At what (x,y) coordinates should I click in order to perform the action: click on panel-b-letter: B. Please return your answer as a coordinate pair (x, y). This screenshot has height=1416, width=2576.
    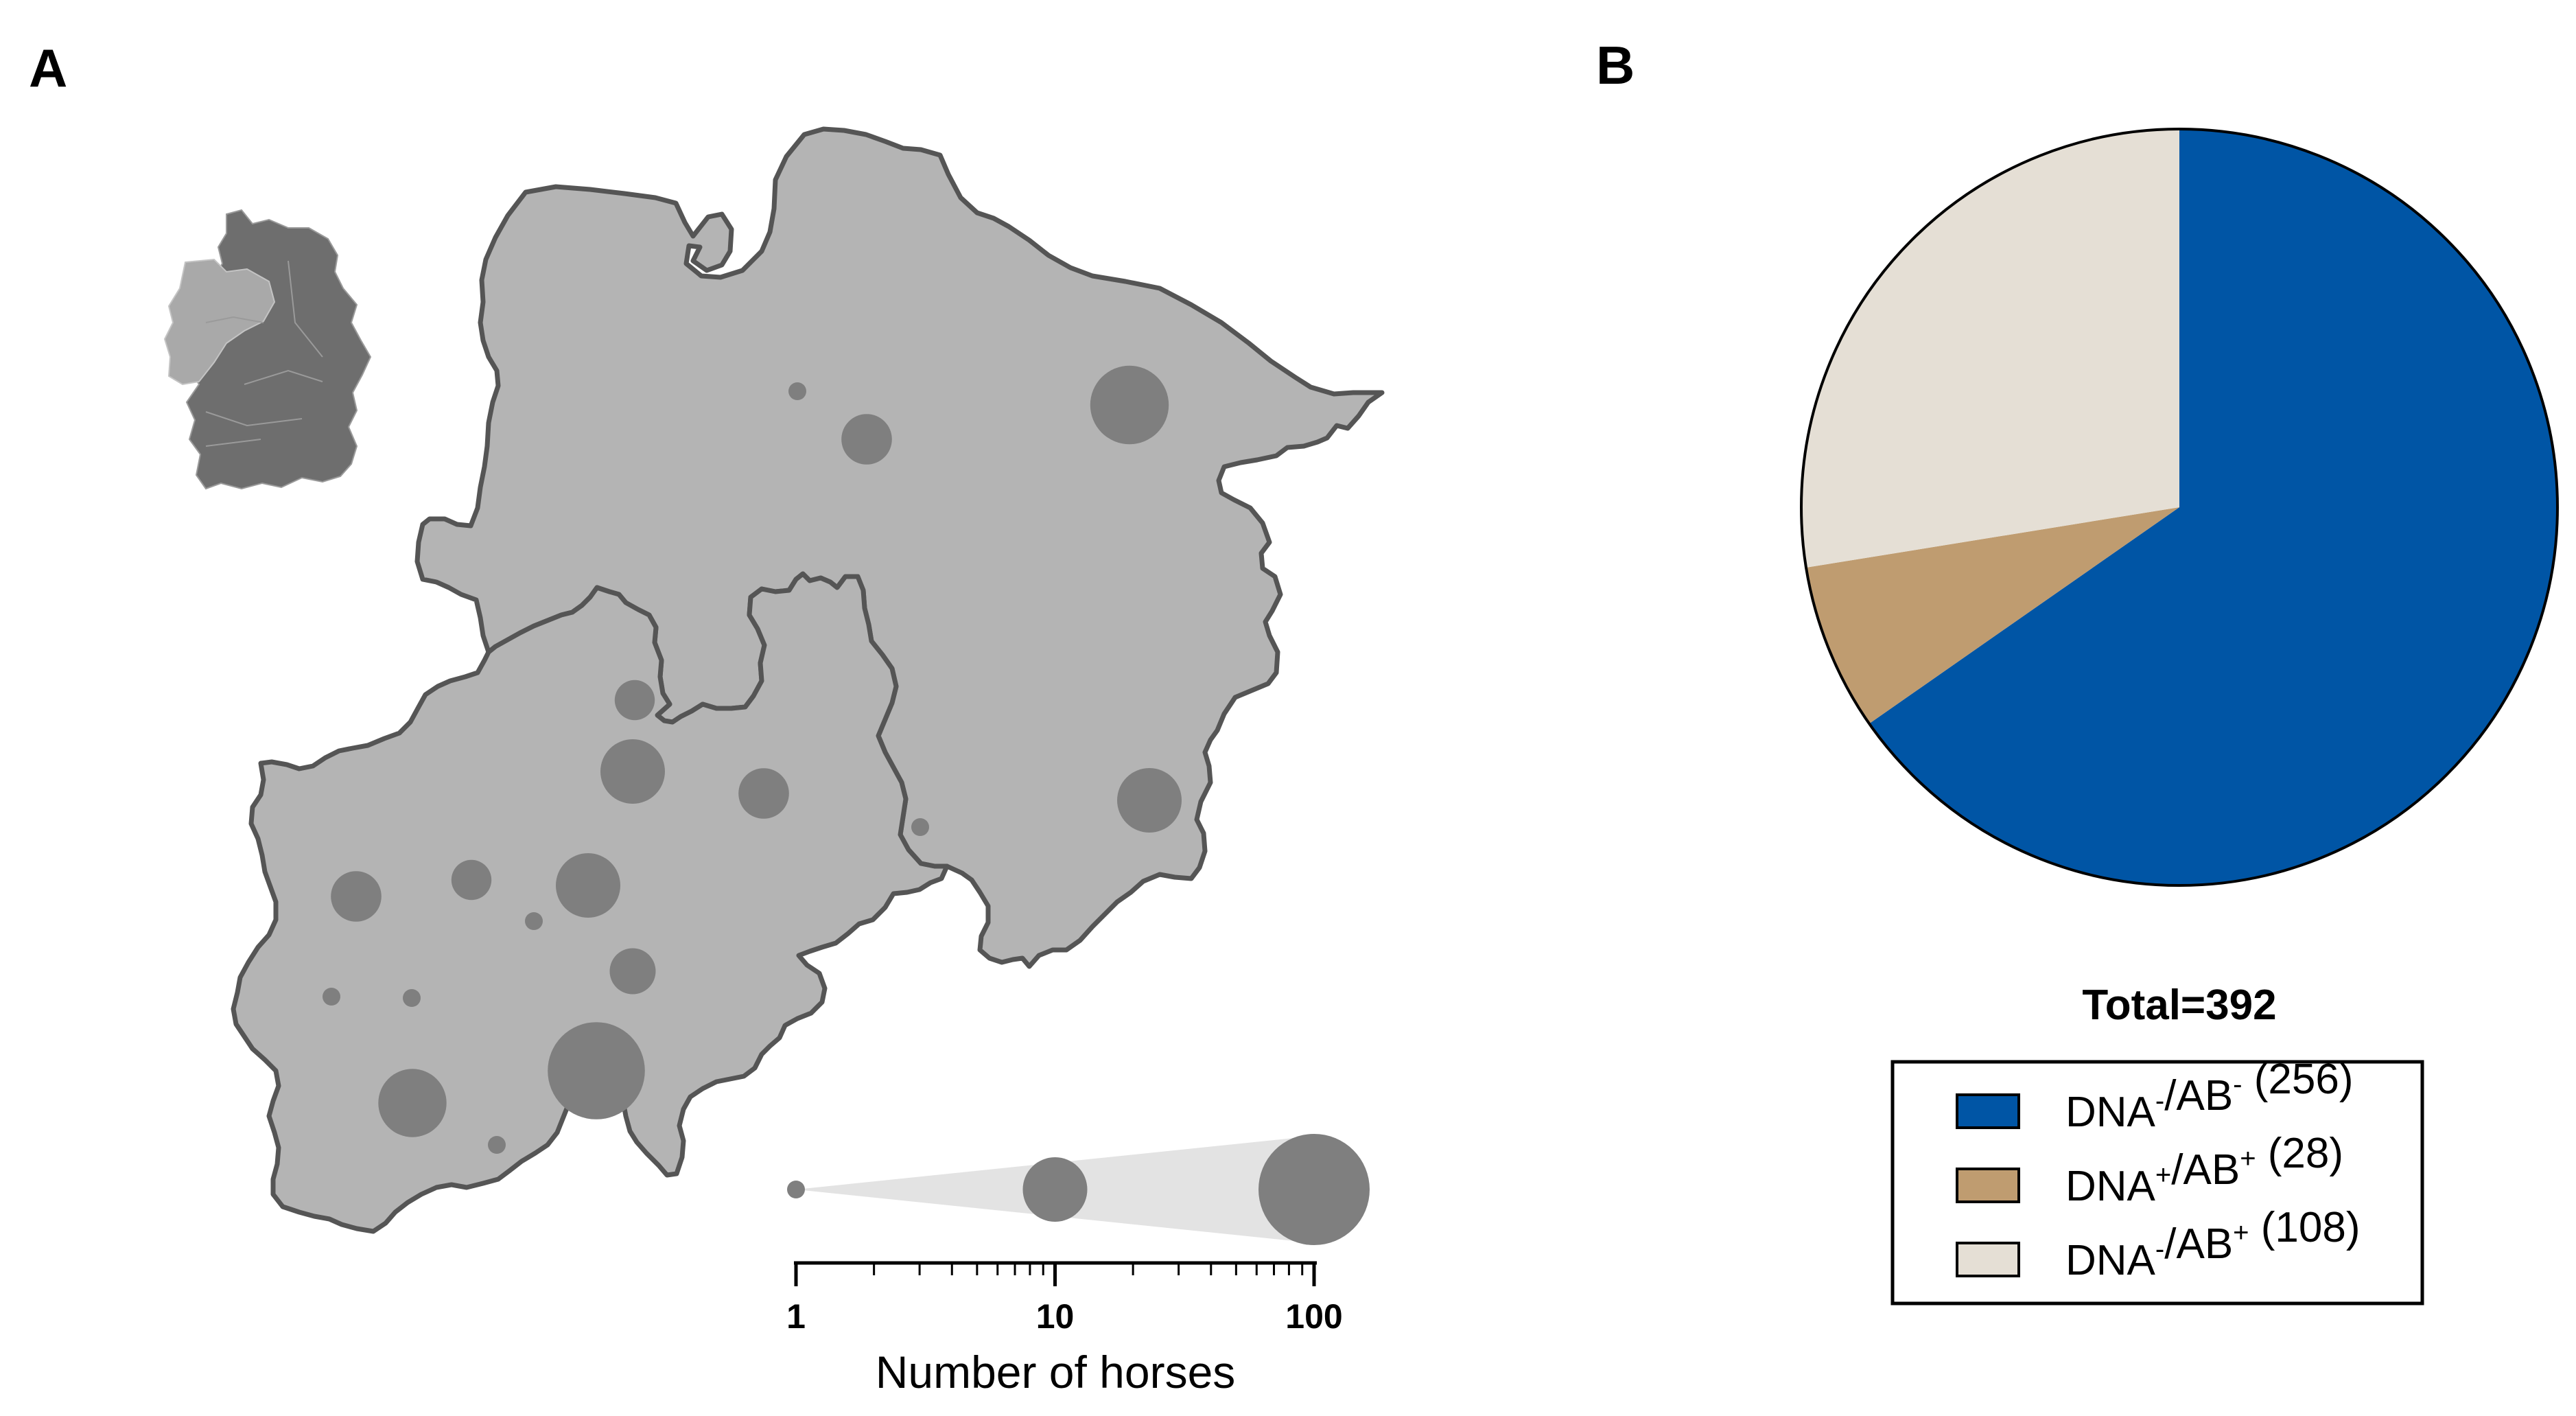
    Looking at the image, I should click on (1615, 65).